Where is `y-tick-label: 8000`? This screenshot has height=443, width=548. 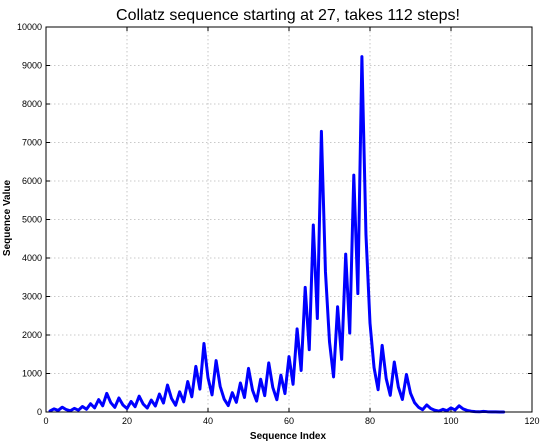 y-tick-label: 8000 is located at coordinates (32, 104).